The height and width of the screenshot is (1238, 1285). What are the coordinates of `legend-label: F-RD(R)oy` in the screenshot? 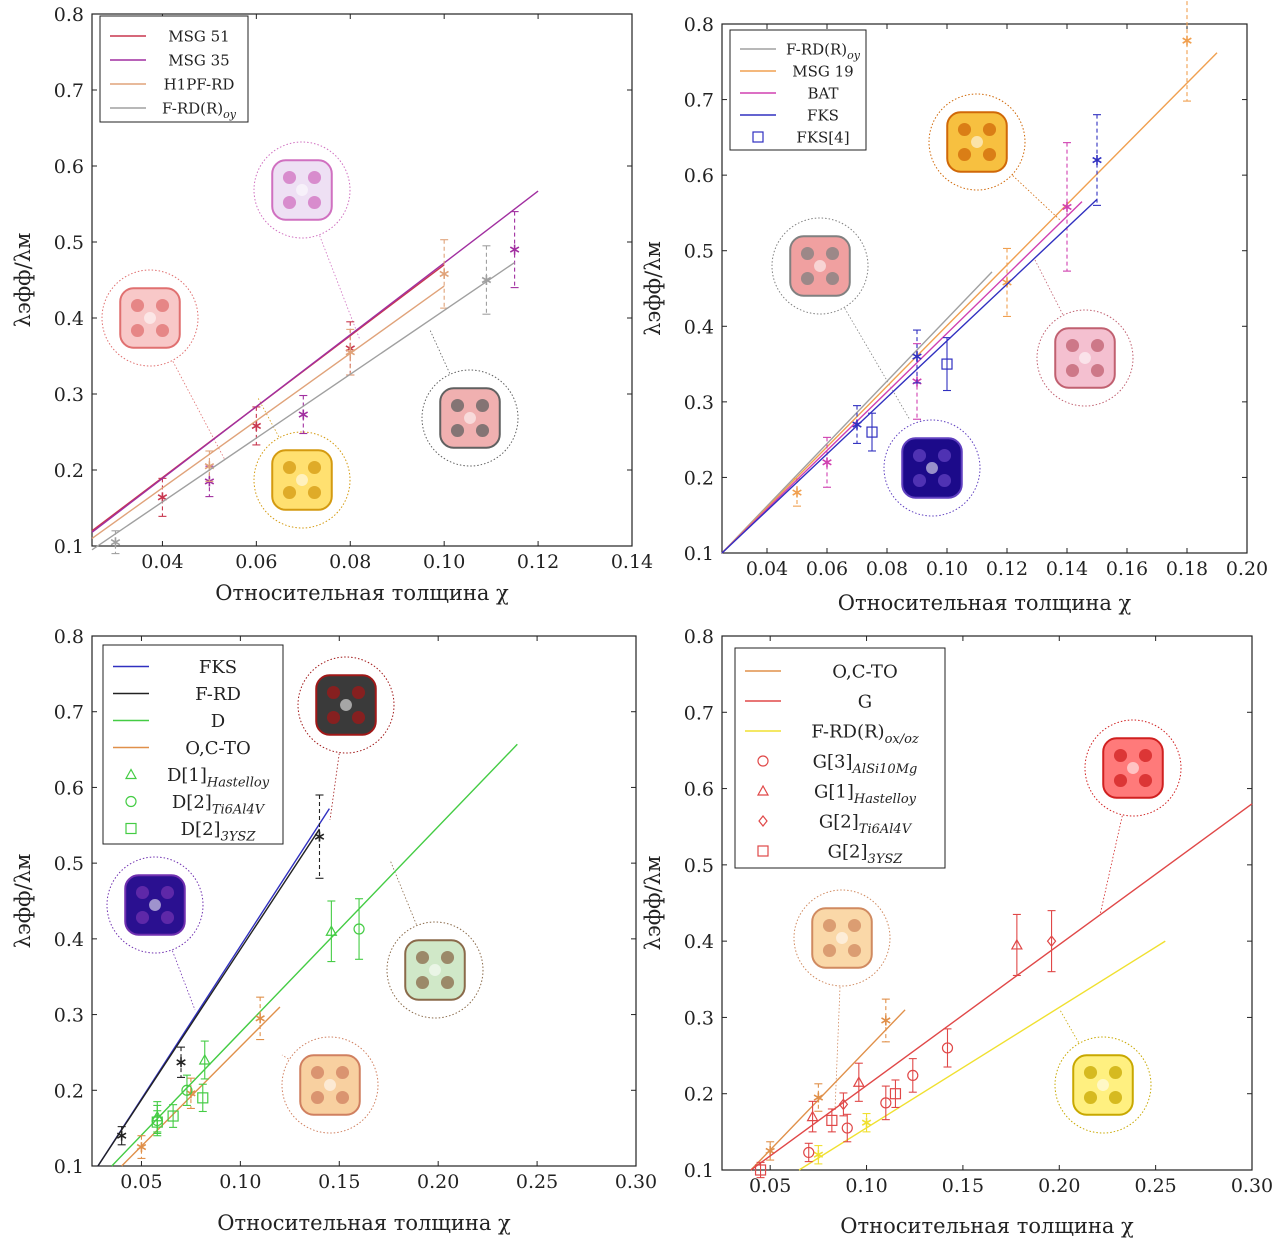 It's located at (199, 110).